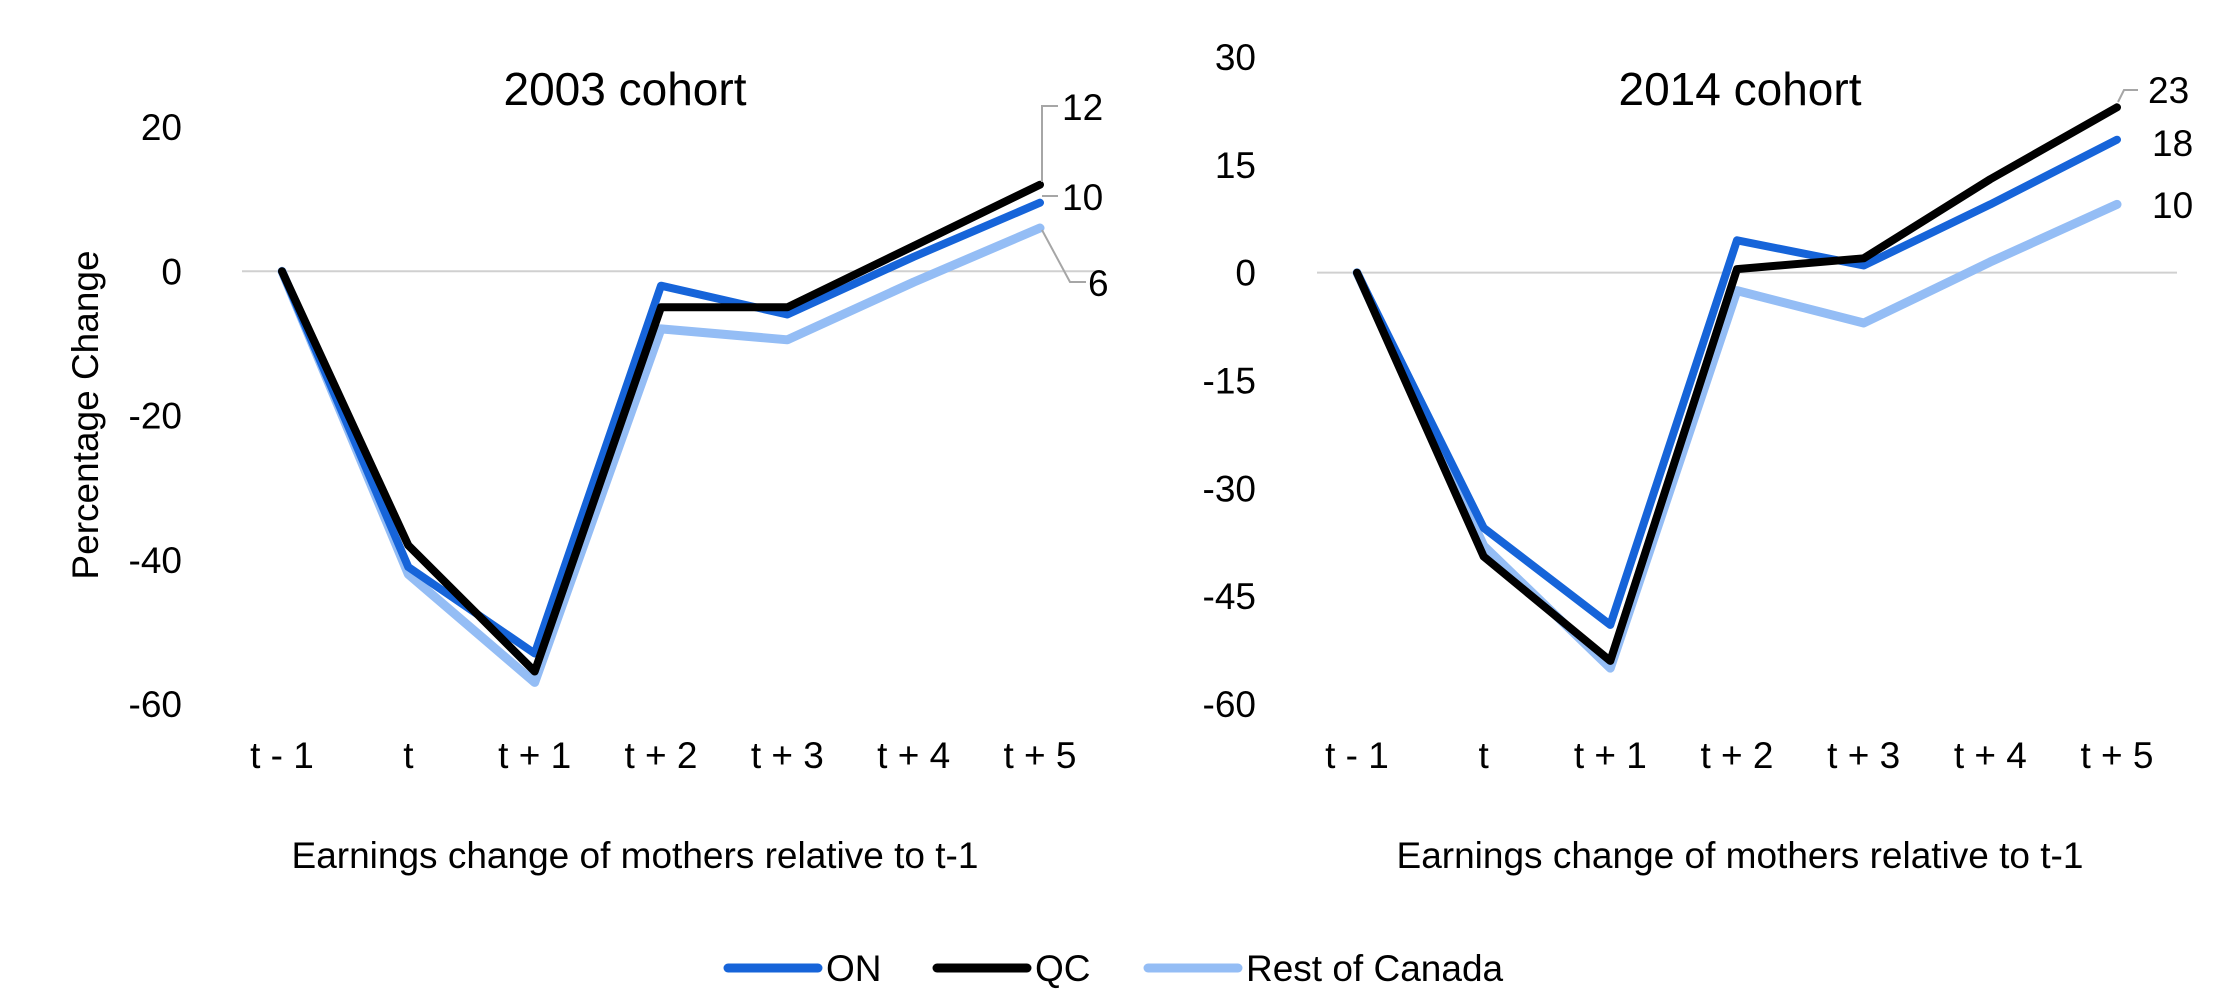 This screenshot has height=1005, width=2240. What do you see at coordinates (854, 968) in the screenshot?
I see `legend-label-on: ON` at bounding box center [854, 968].